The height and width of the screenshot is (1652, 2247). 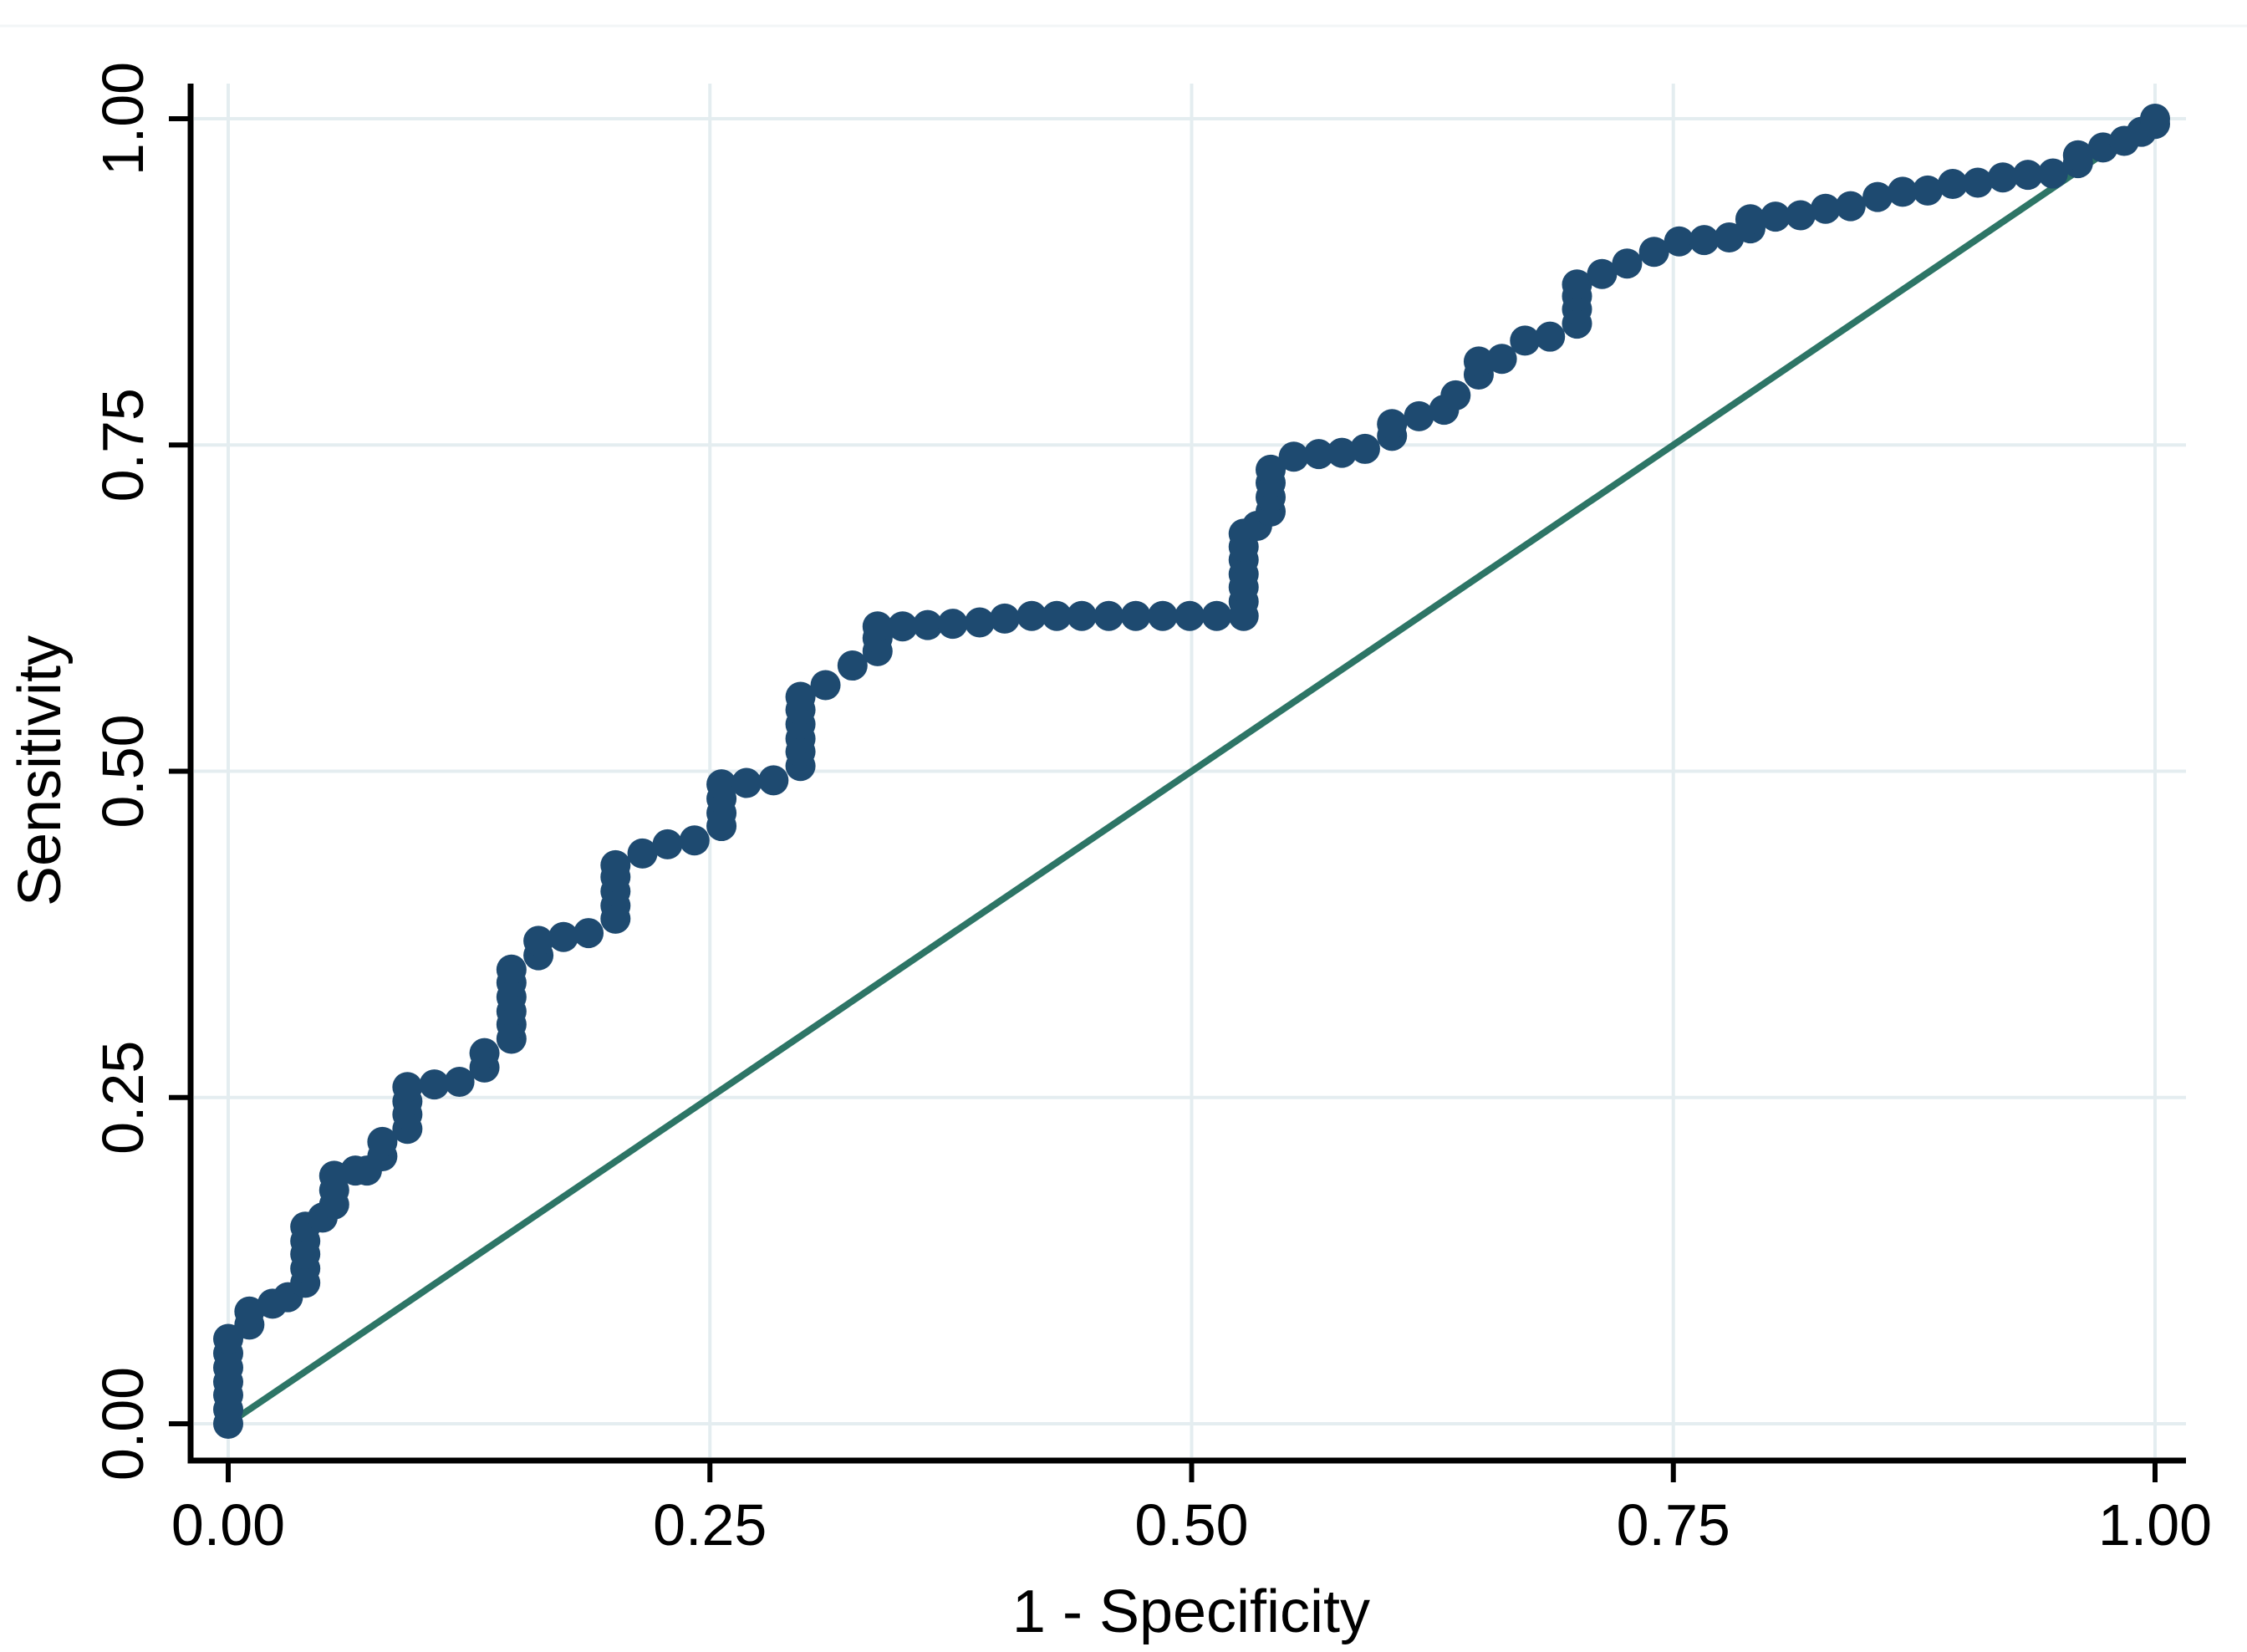 I want to click on y-tick-label: 0.25, so click(x=122, y=1098).